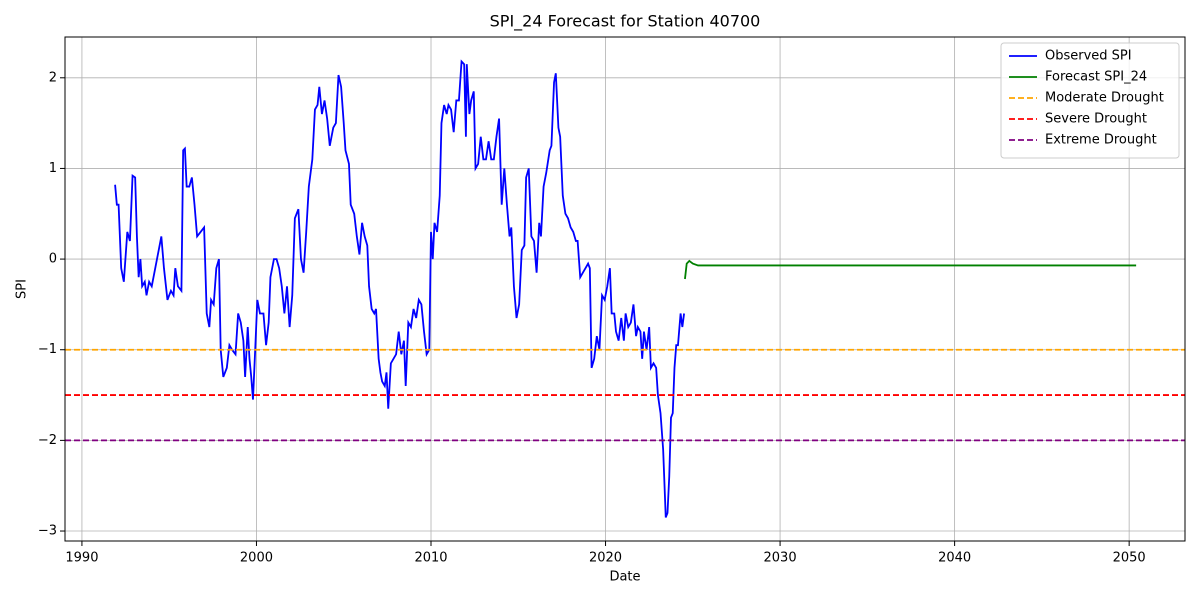 The width and height of the screenshot is (1200, 600). Describe the element at coordinates (780, 558) in the screenshot. I see `x-tick-label: 2030` at that location.